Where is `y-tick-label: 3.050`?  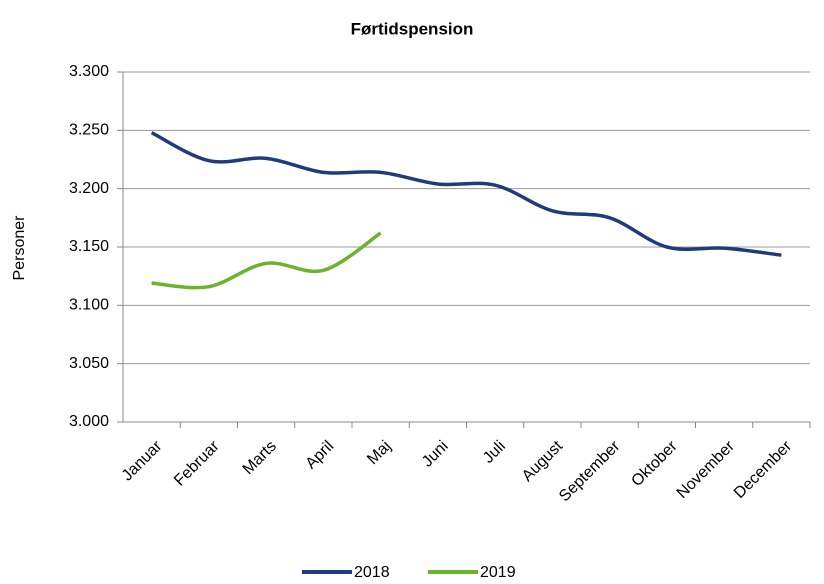
y-tick-label: 3.050 is located at coordinates (89, 363).